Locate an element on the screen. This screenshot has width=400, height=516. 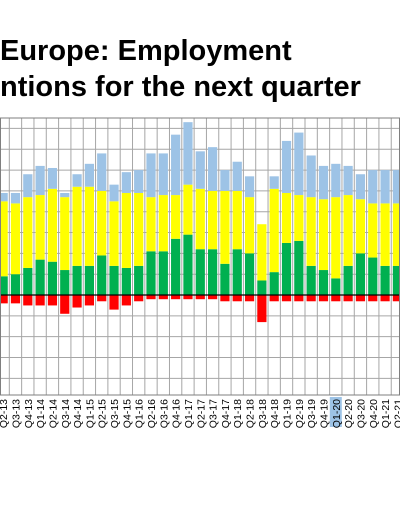
x-tick-label: Q1-21 is located at coordinates (386, 413).